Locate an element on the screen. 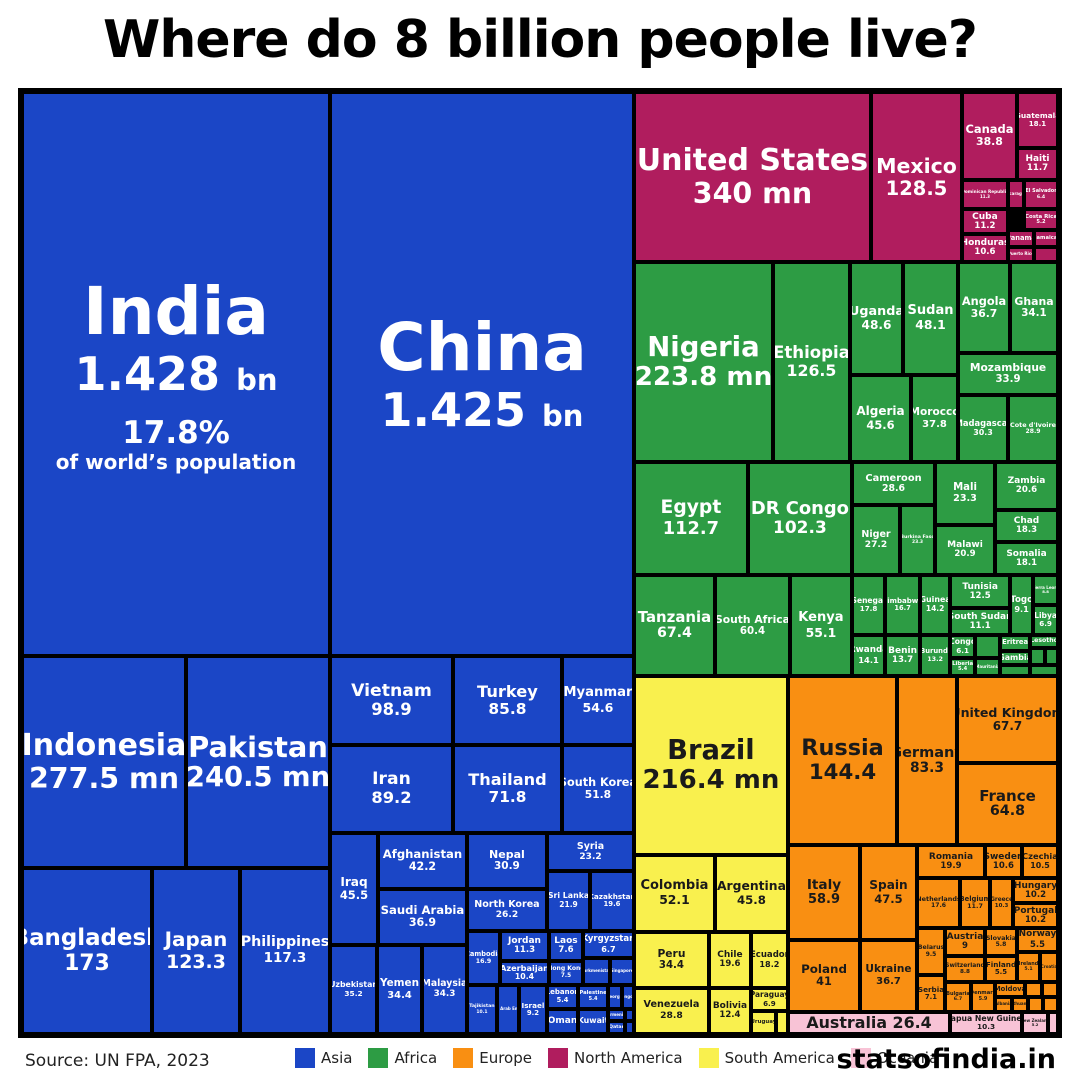  cell-label: Iran is located at coordinates (391, 779).